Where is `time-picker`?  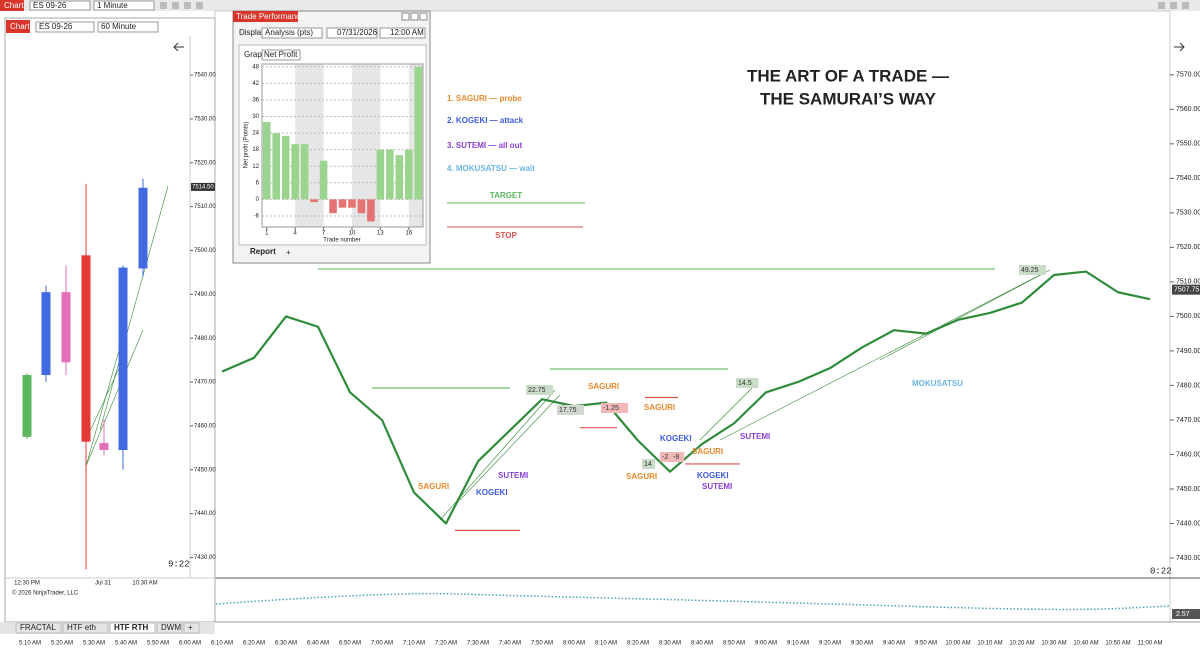
time-picker is located at coordinates (402, 33).